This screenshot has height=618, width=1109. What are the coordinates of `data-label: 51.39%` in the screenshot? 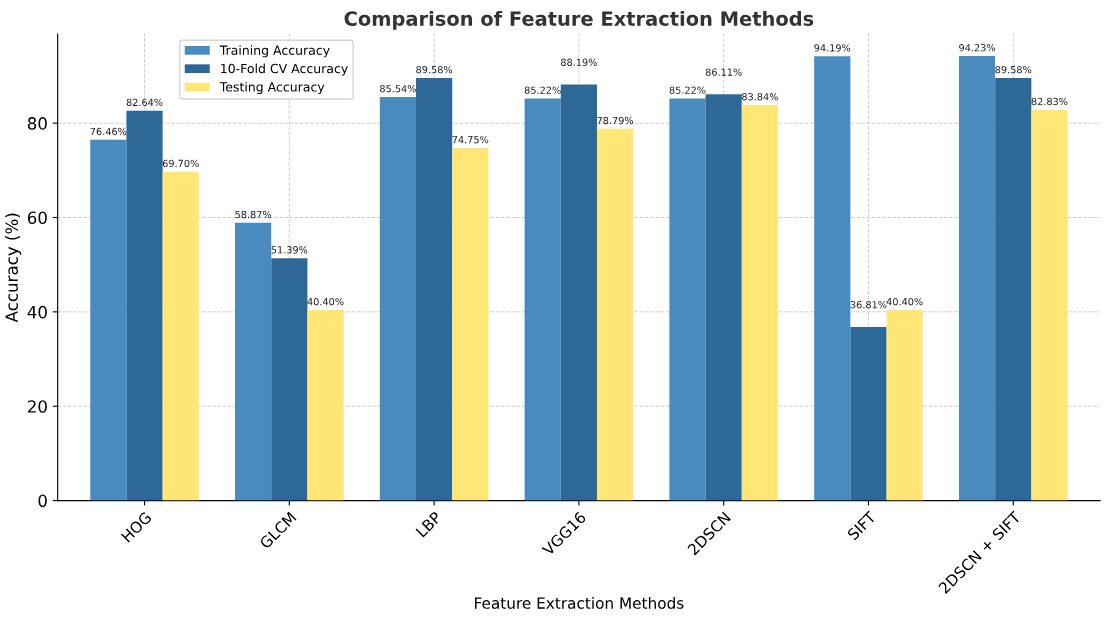 It's located at (289, 250).